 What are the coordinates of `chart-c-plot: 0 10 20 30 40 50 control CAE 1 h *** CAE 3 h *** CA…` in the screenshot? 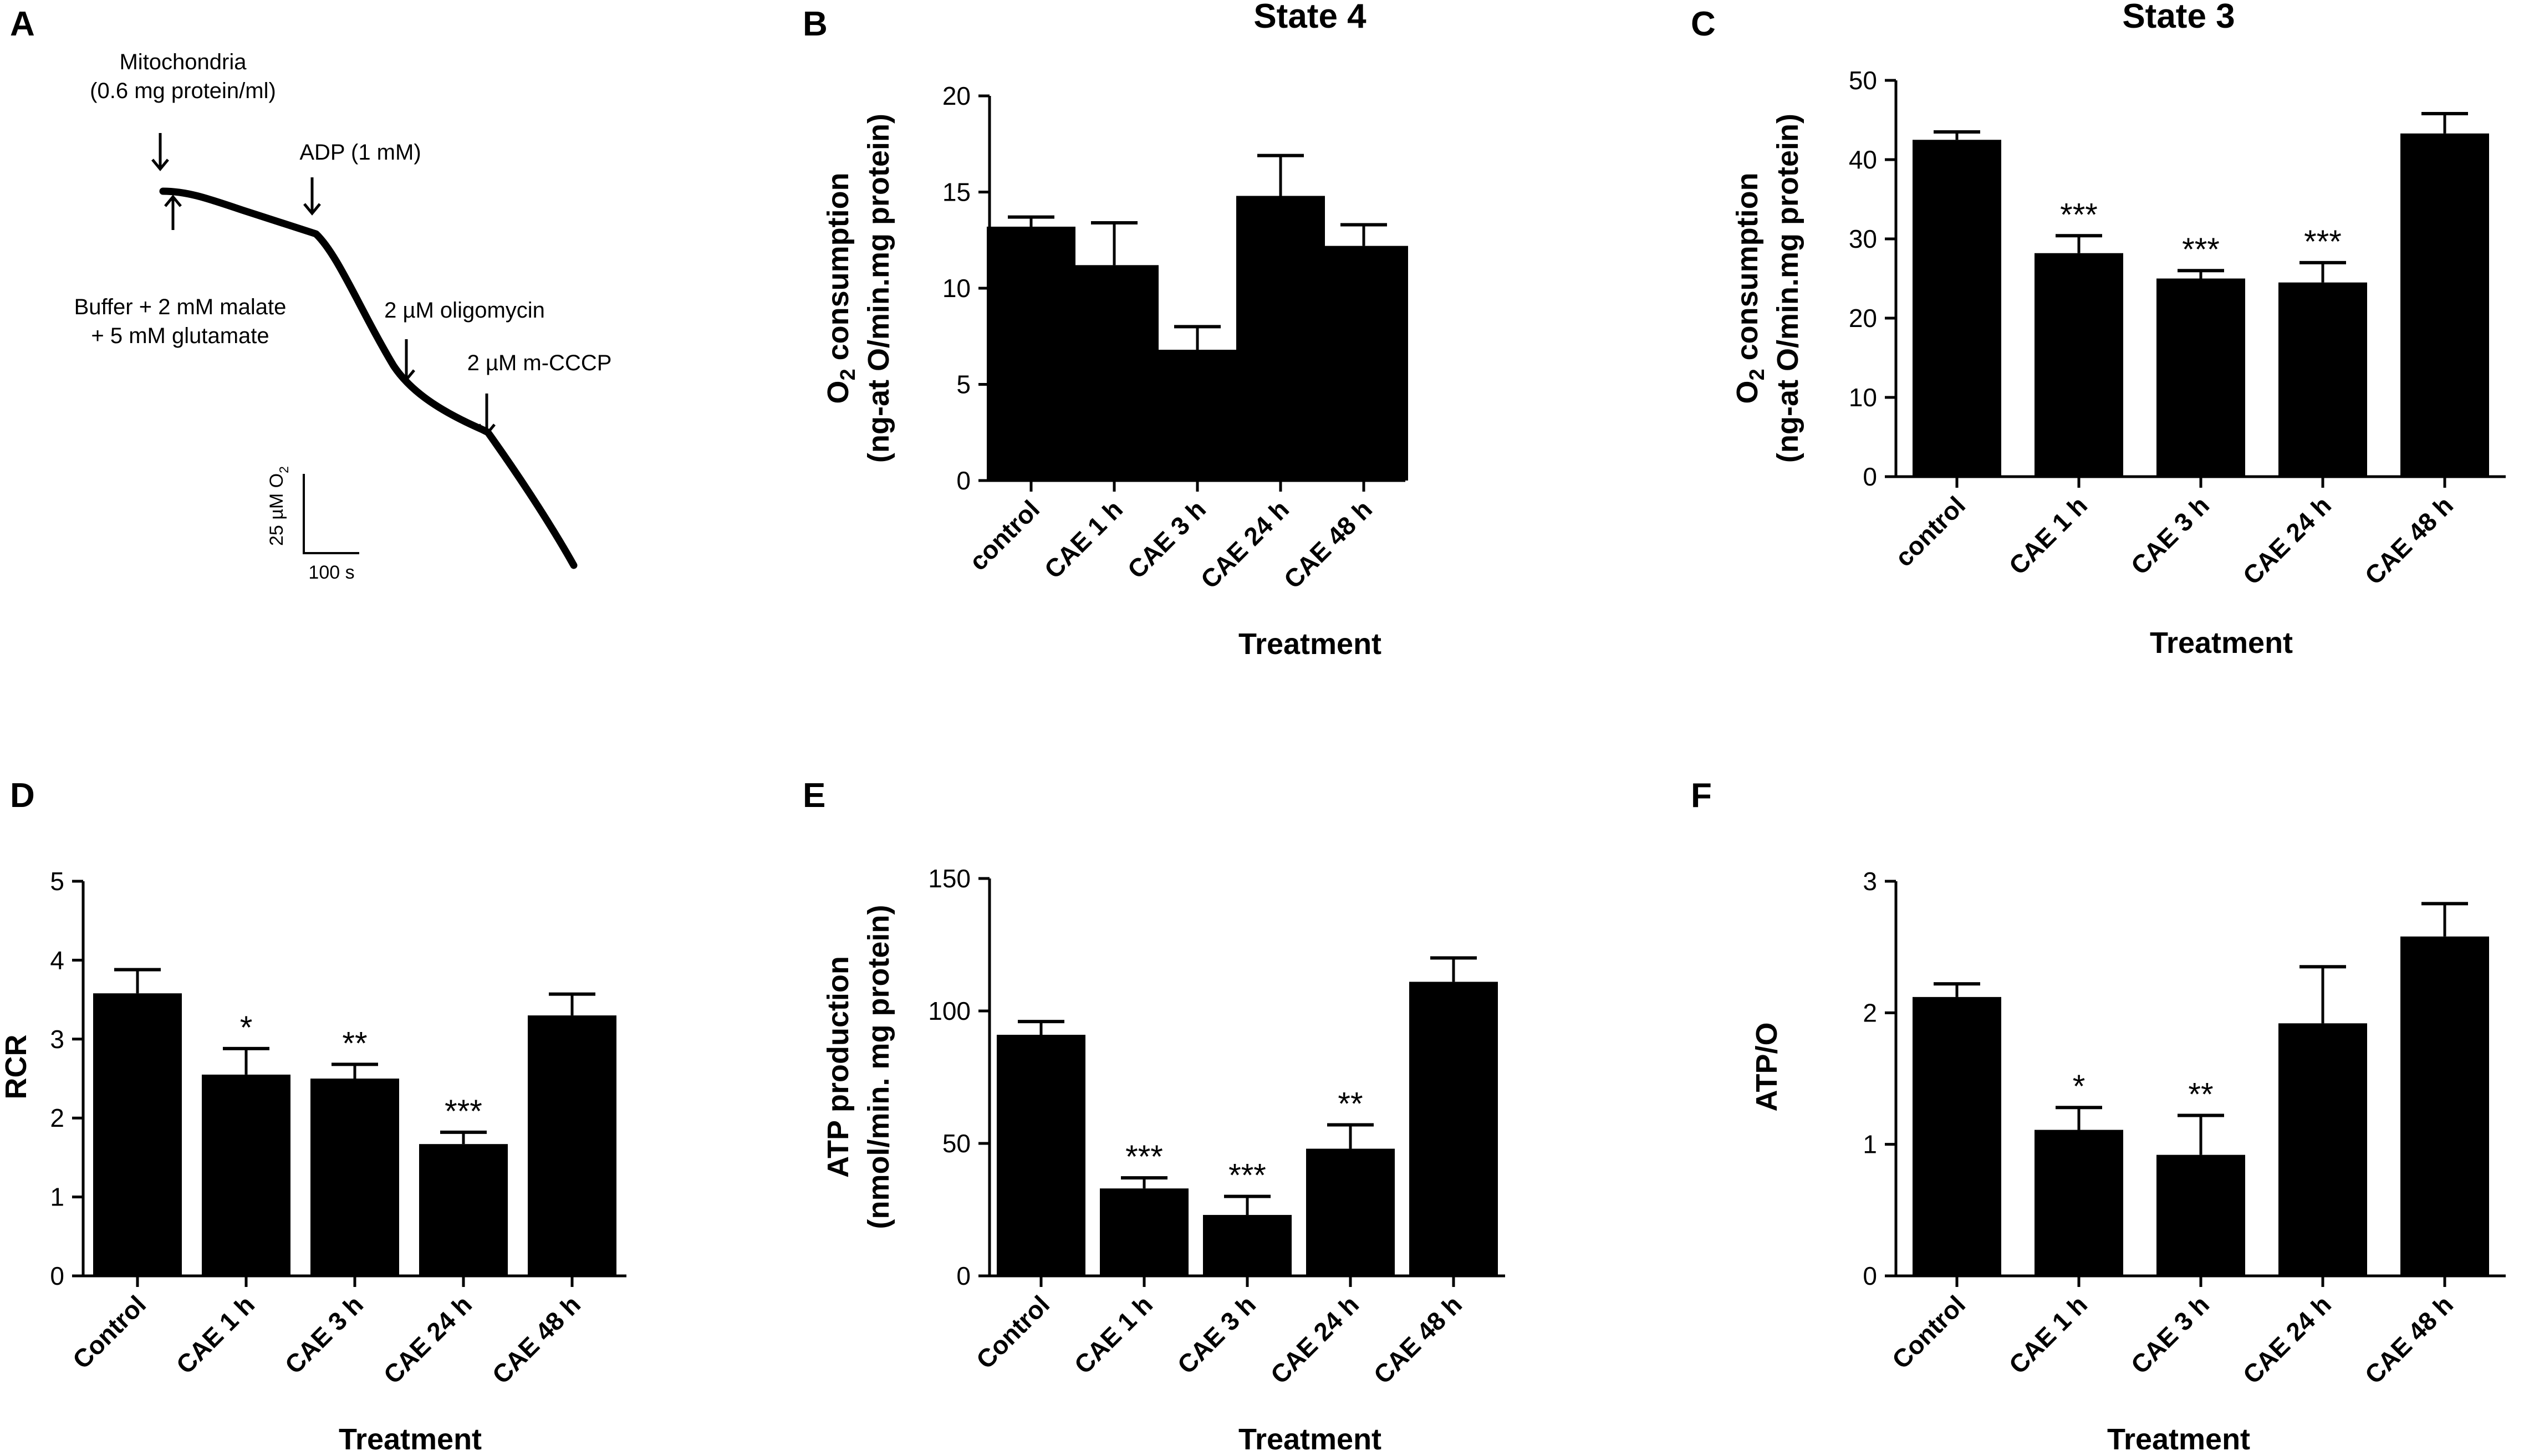 It's located at (2177, 328).